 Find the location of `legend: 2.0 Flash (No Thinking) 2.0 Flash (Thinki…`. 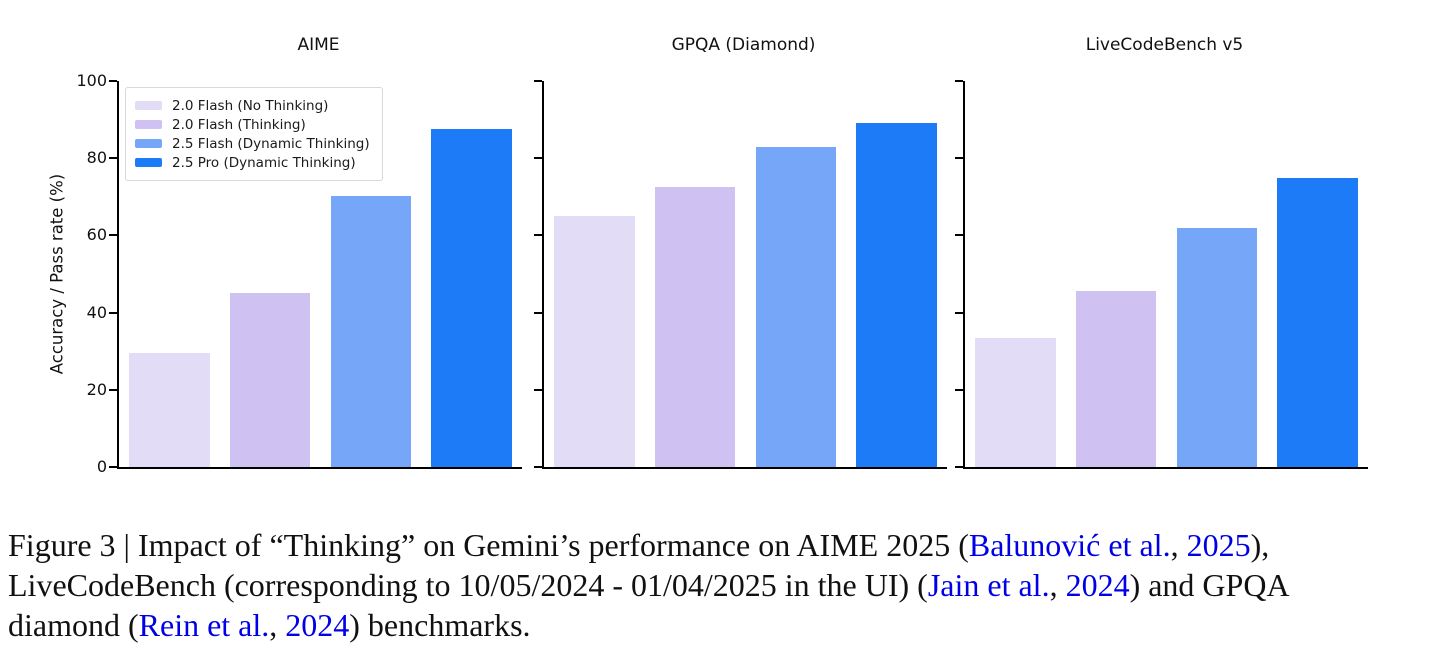

legend: 2.0 Flash (No Thinking) 2.0 Flash (Thinki… is located at coordinates (254, 134).